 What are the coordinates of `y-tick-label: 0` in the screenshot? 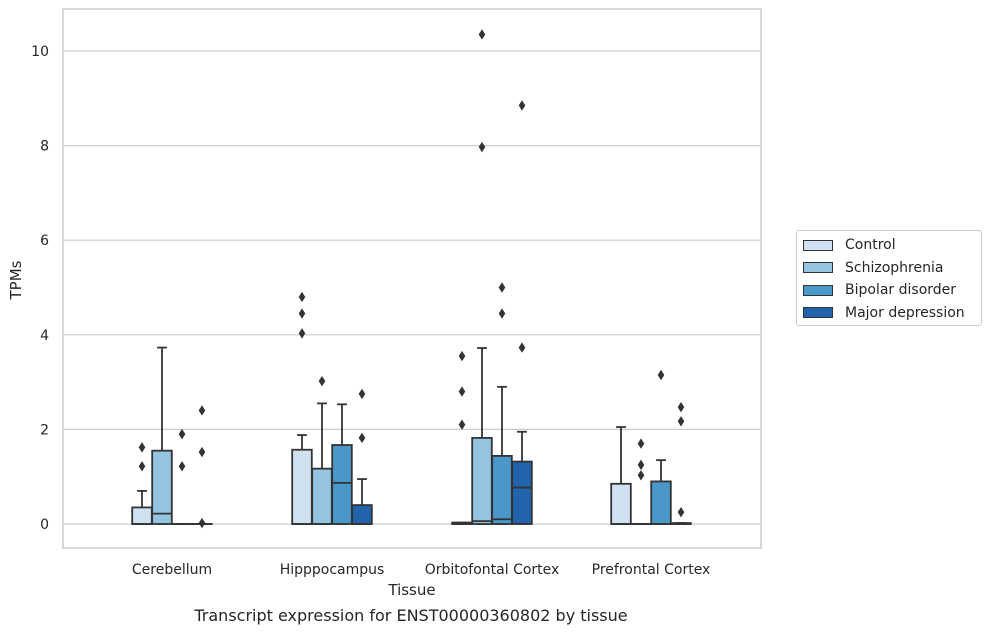 It's located at (44, 525).